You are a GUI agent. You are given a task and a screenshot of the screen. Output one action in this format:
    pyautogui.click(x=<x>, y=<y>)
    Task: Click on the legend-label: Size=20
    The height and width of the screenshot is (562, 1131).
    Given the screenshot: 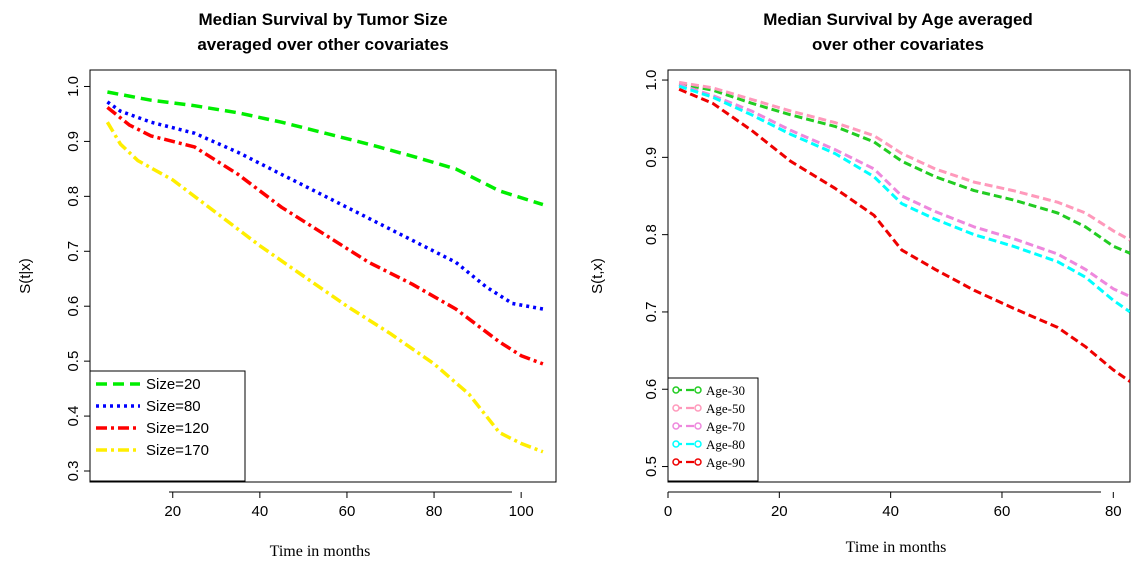 What is the action you would take?
    pyautogui.click(x=173, y=384)
    